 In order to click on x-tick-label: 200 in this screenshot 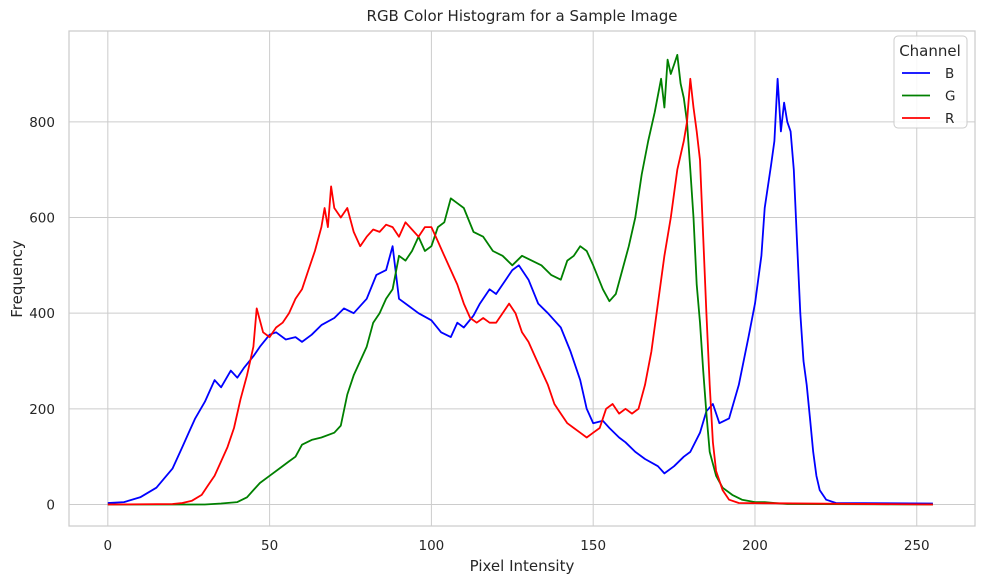, I will do `click(755, 546)`.